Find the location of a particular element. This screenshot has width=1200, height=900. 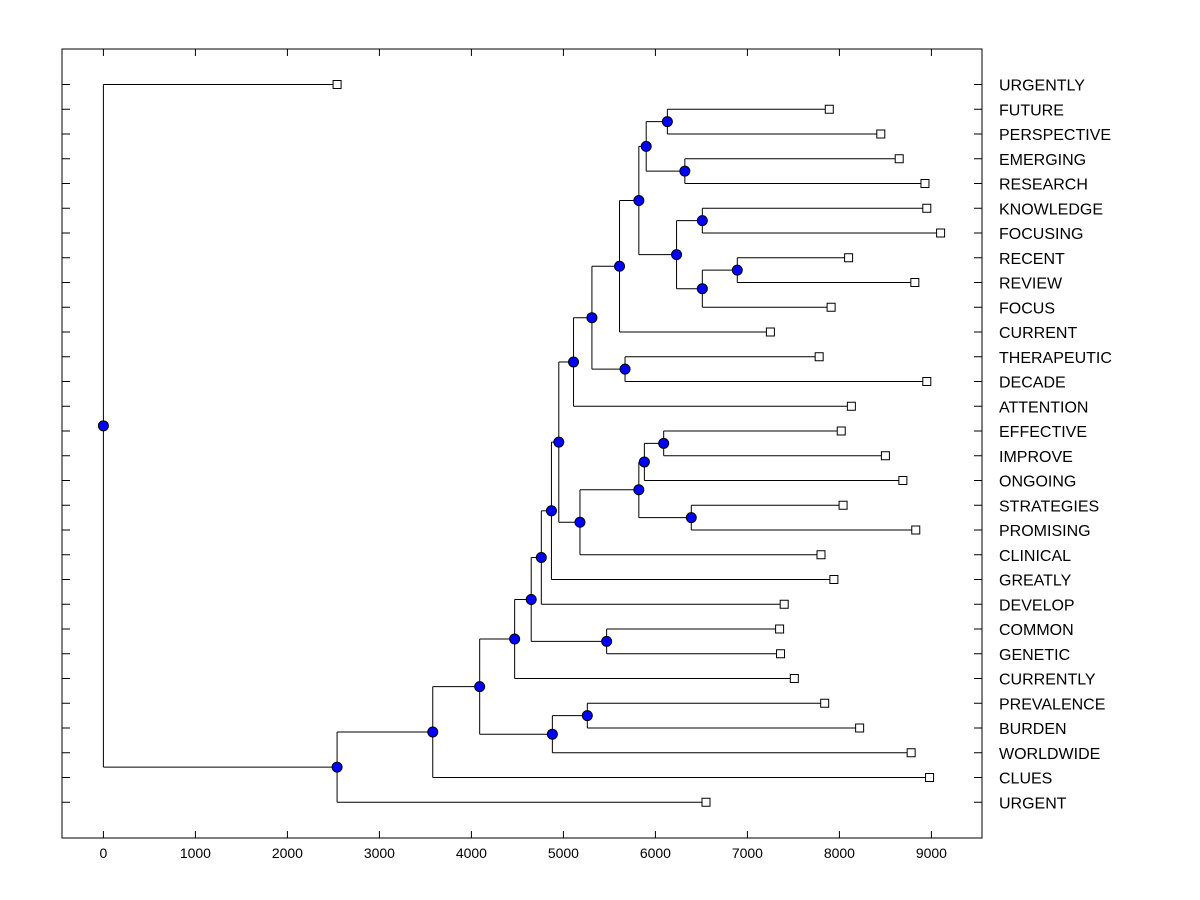

x-tick-label: 8000 is located at coordinates (839, 853).